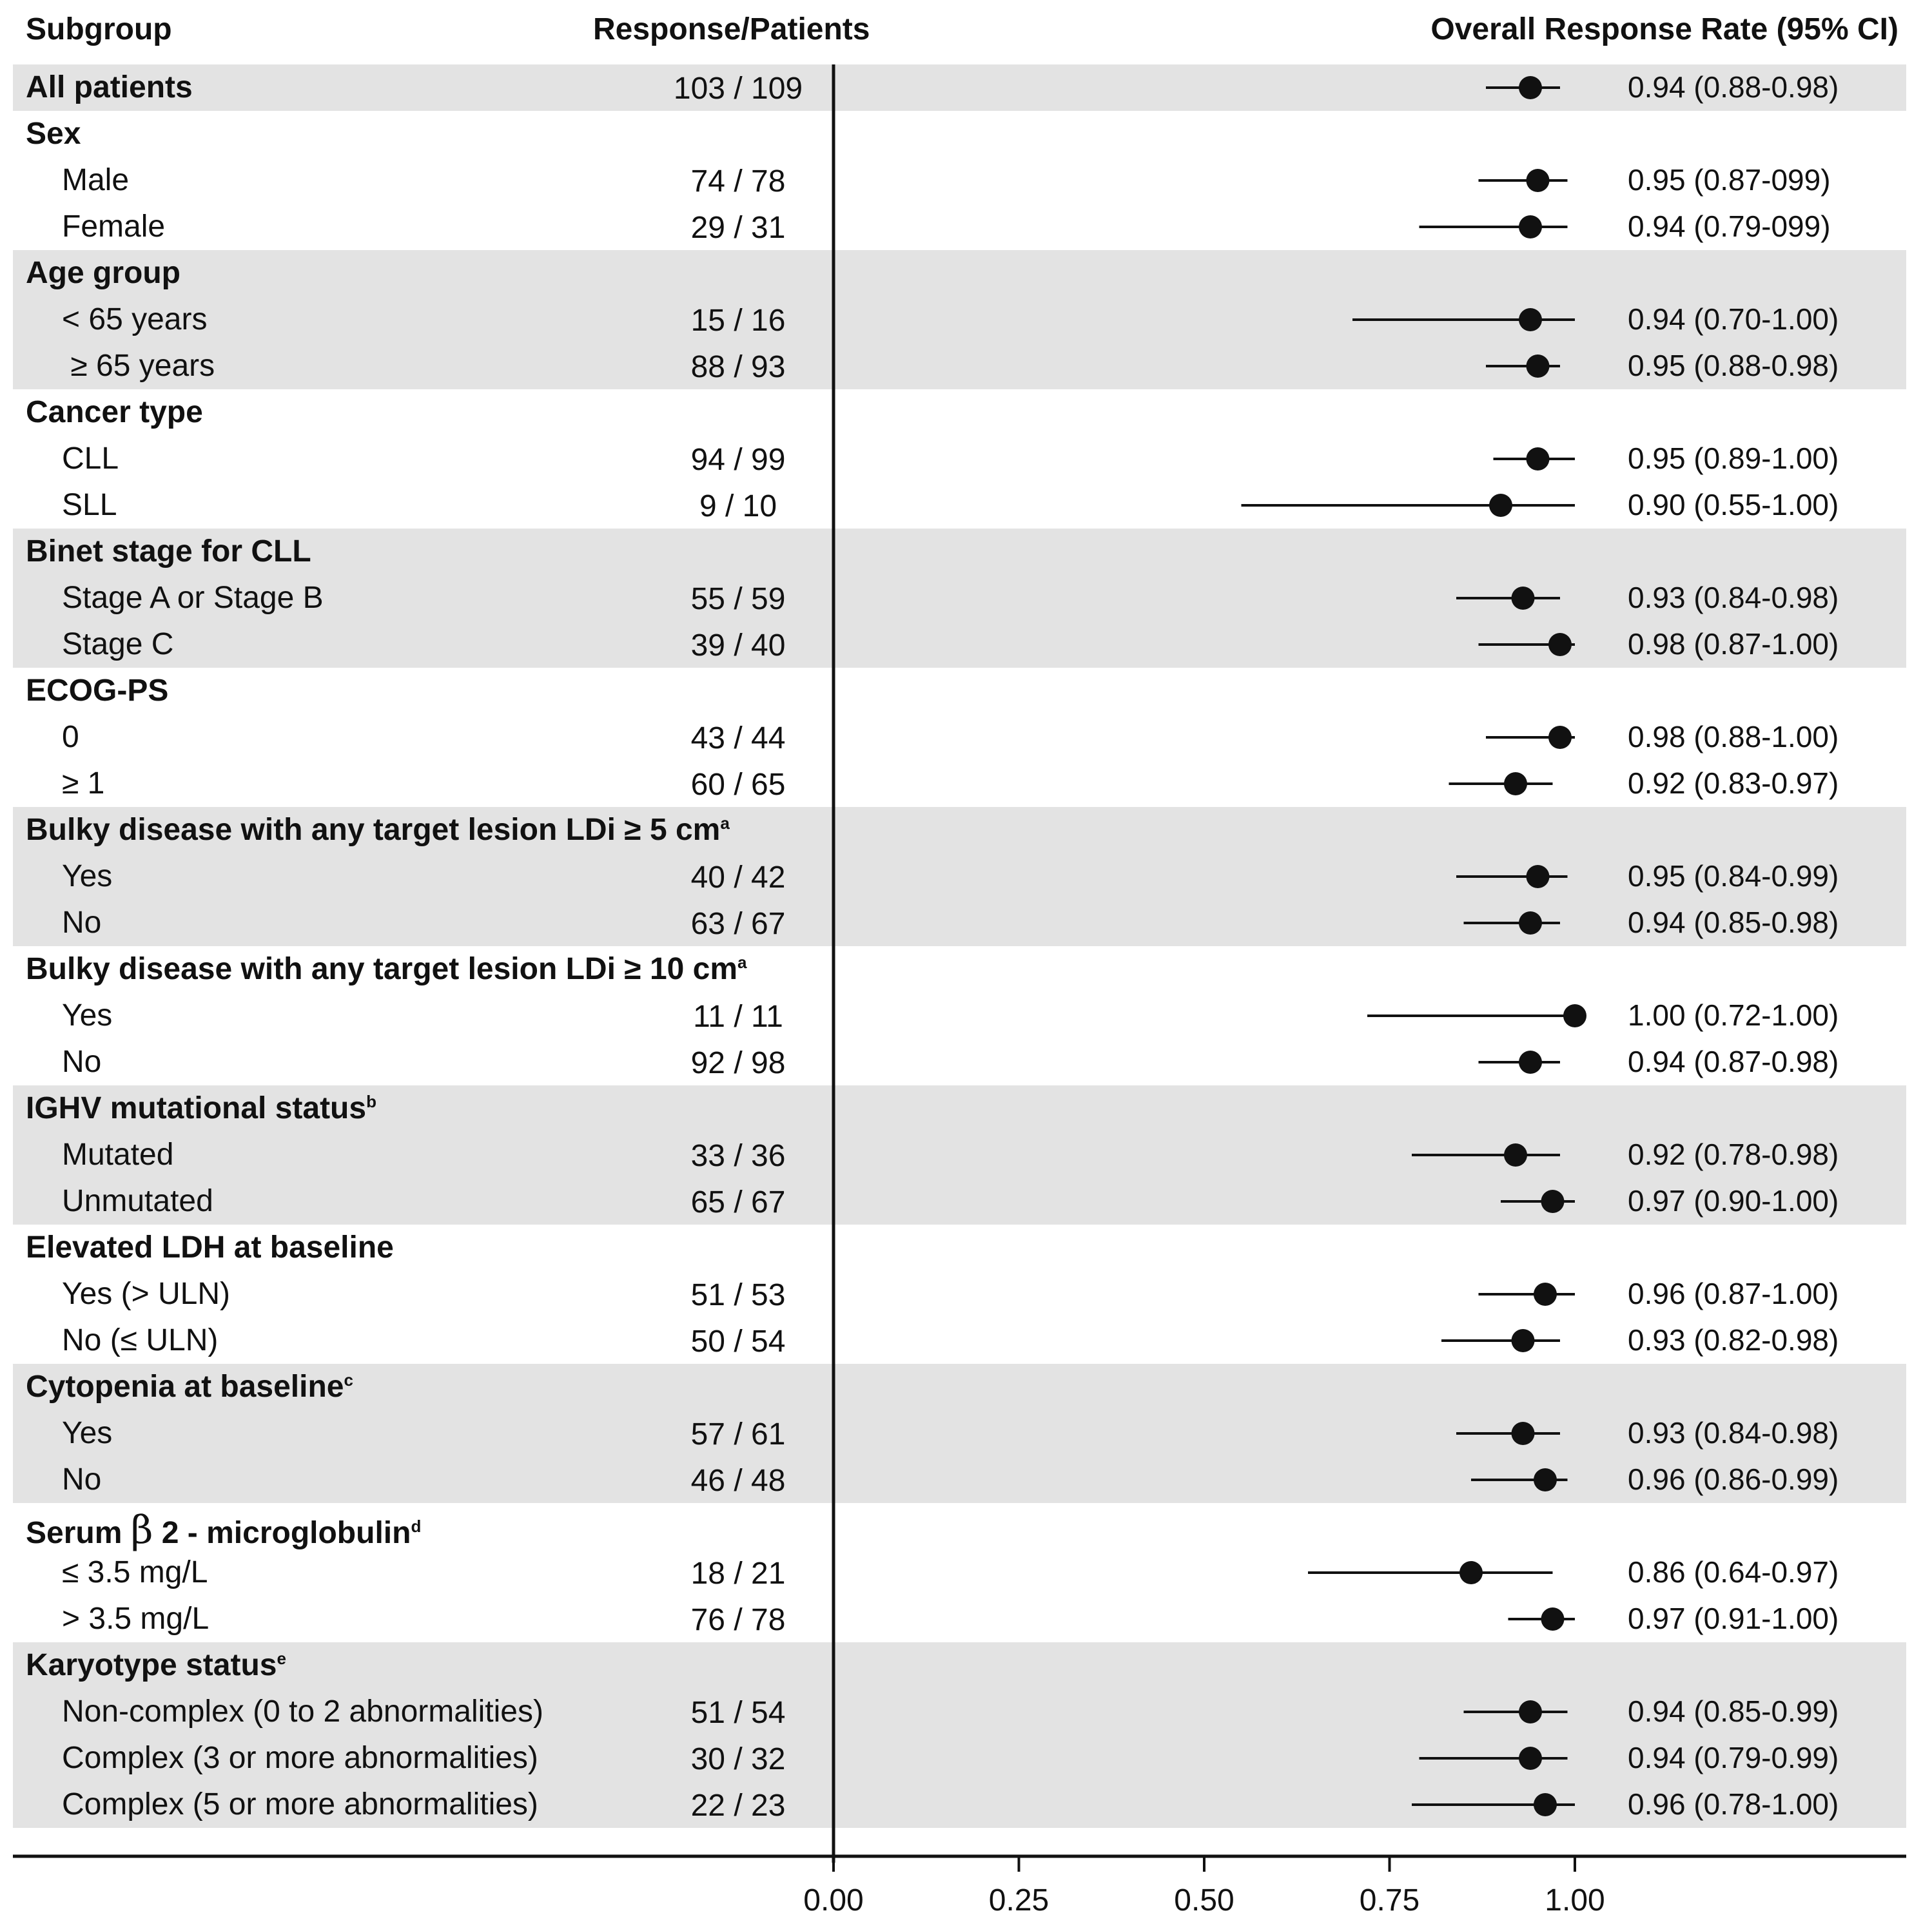  Describe the element at coordinates (53, 134) in the screenshot. I see `subgroup-title: Sex` at that location.